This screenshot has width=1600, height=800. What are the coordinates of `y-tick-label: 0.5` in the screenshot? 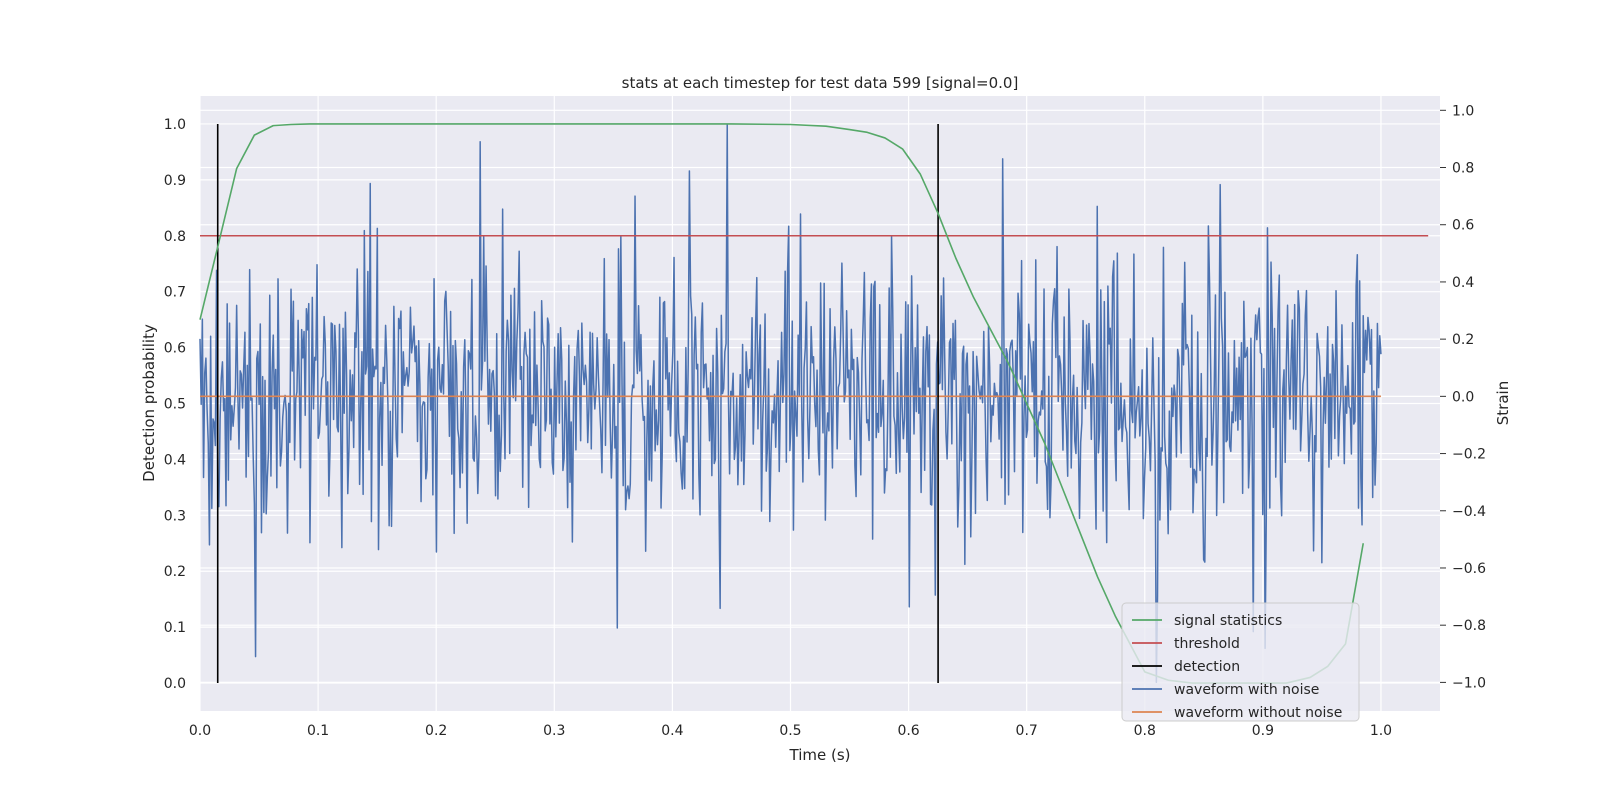 It's located at (175, 405).